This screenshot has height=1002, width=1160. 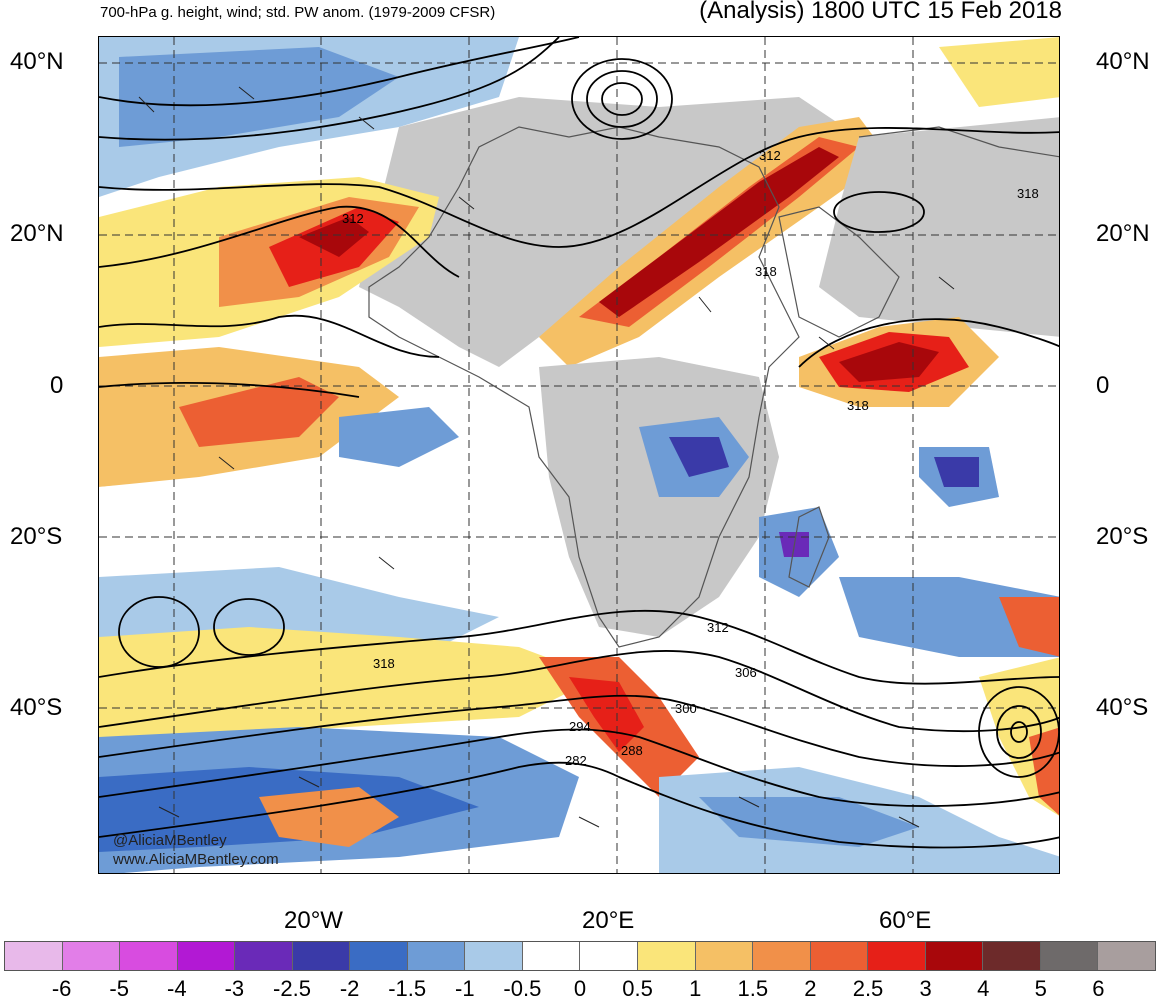 I want to click on contour-label: 306, so click(x=746, y=672).